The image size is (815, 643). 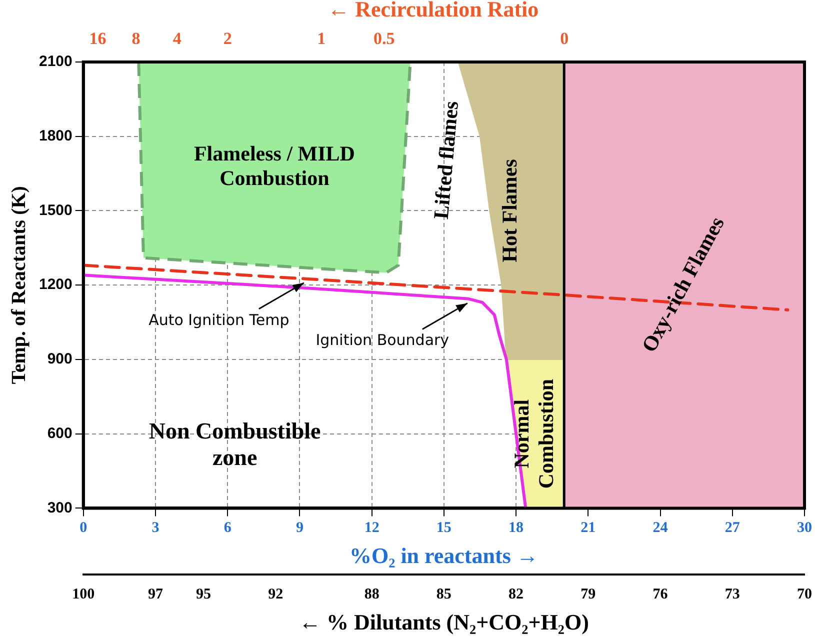 I want to click on x-tick-label: 9, so click(x=300, y=528).